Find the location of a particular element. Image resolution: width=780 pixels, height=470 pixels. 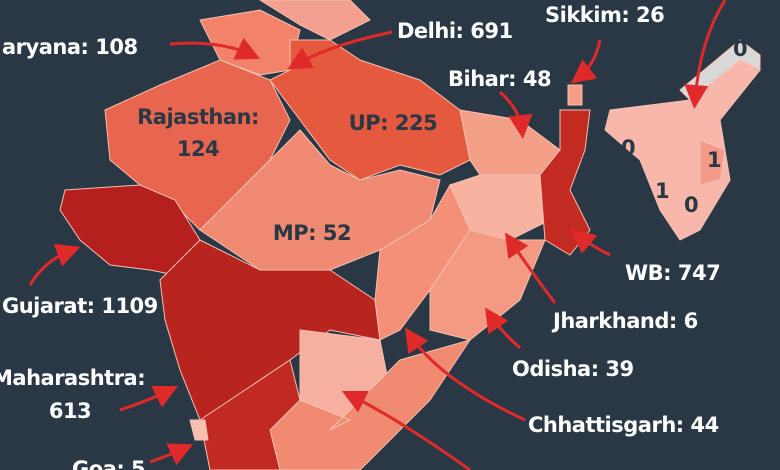

state-label: Goa: 5 is located at coordinates (108, 463).